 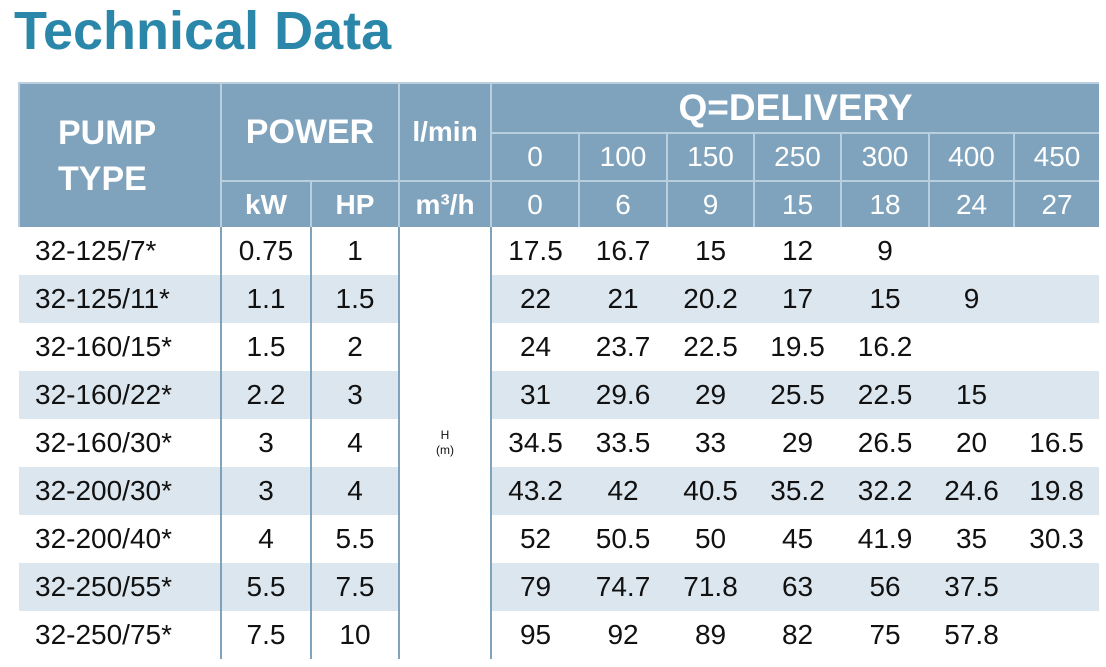 I want to click on data-row: 32-160/15* 1.5 2 24 23.7 22.5 19.5 16.2, so click(x=559, y=347).